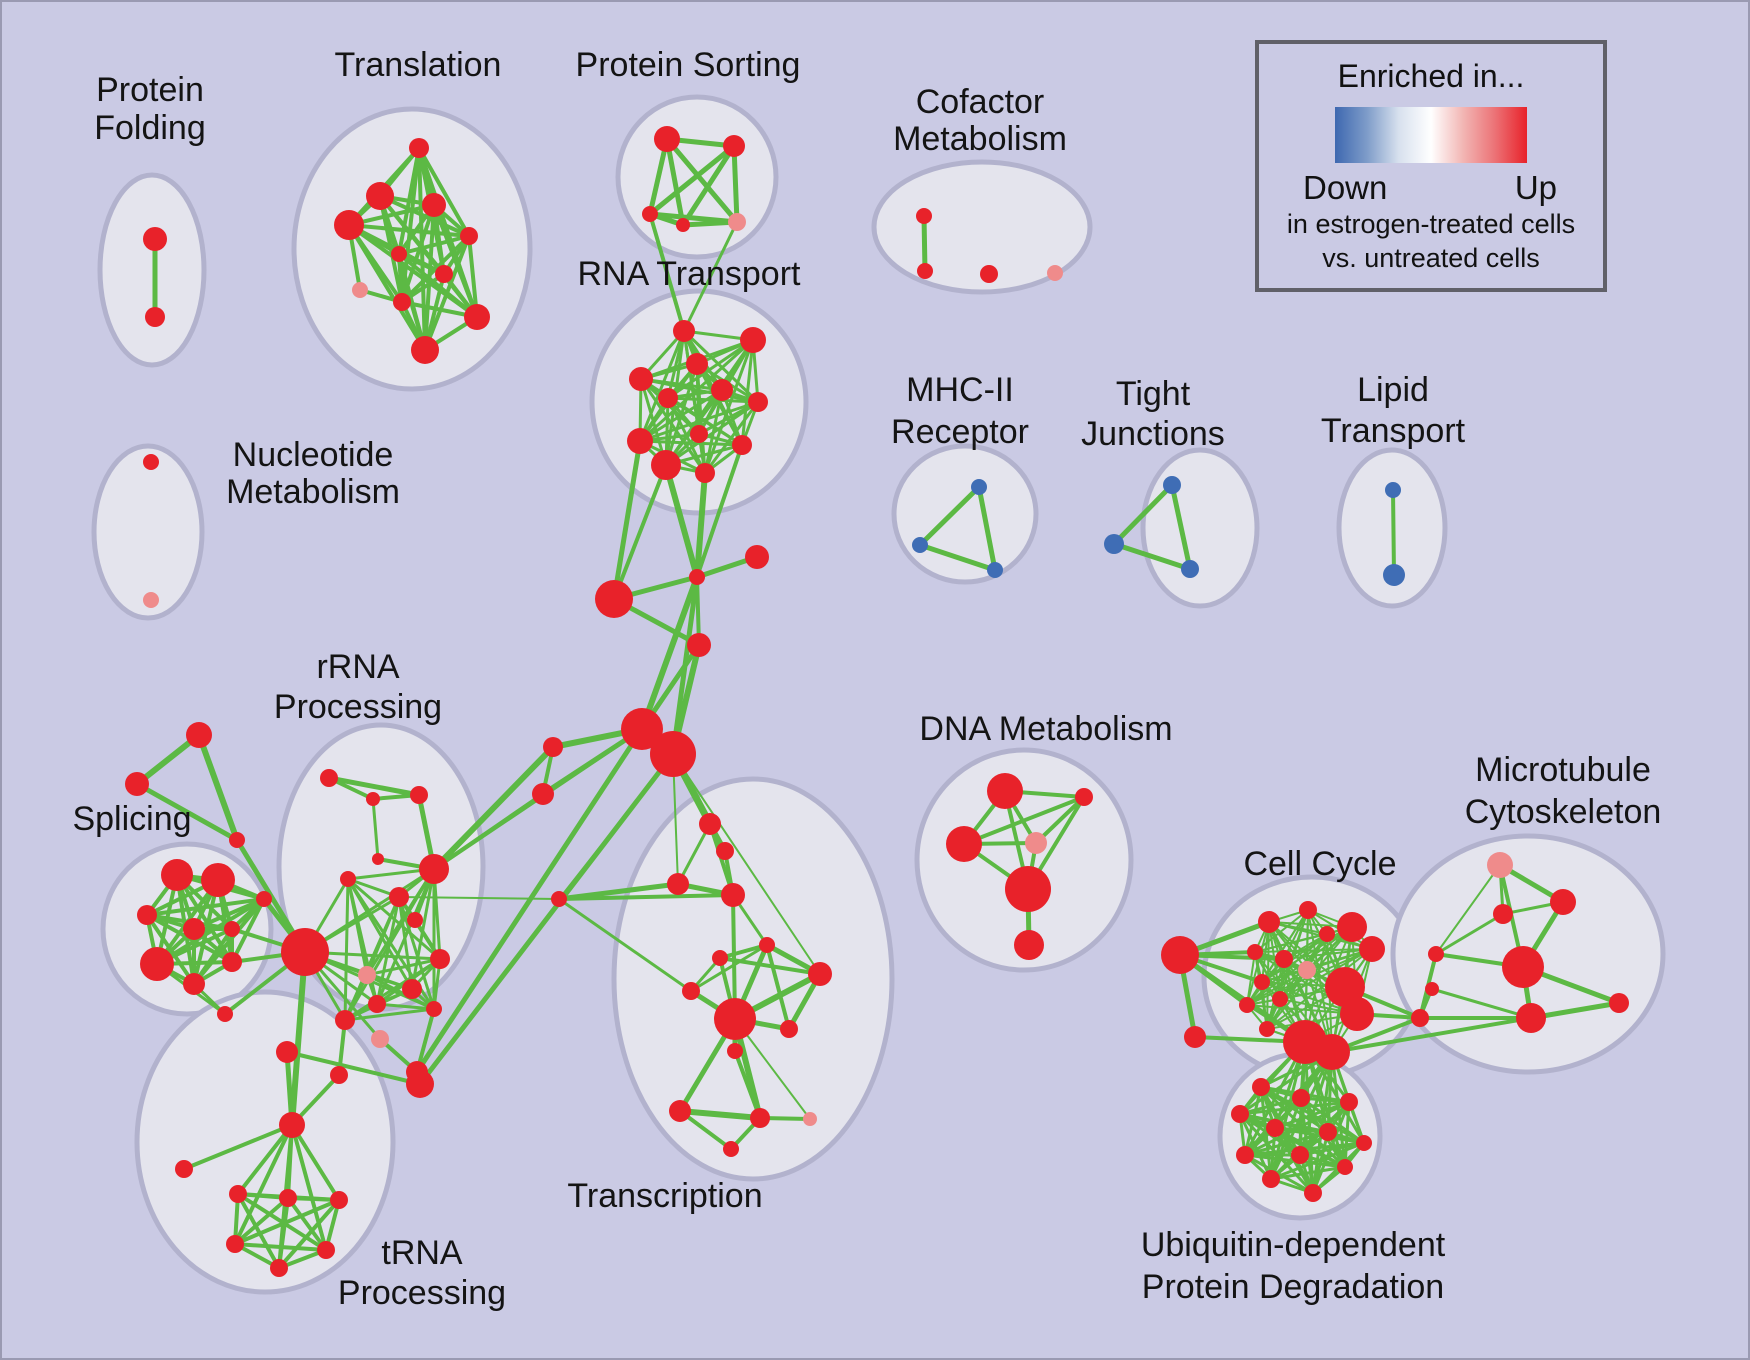  What do you see at coordinates (345, 1020) in the screenshot?
I see `node-r14` at bounding box center [345, 1020].